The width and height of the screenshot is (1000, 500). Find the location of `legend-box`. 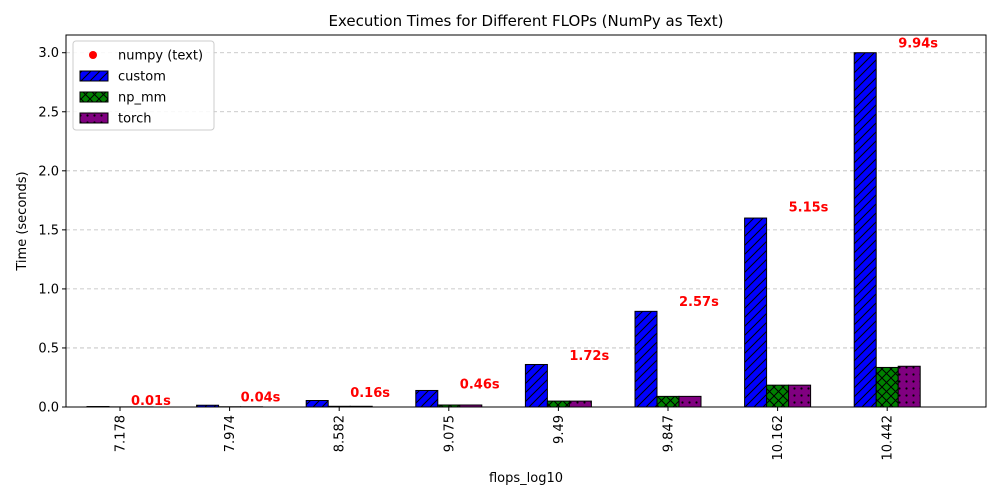

legend-box is located at coordinates (143, 85).